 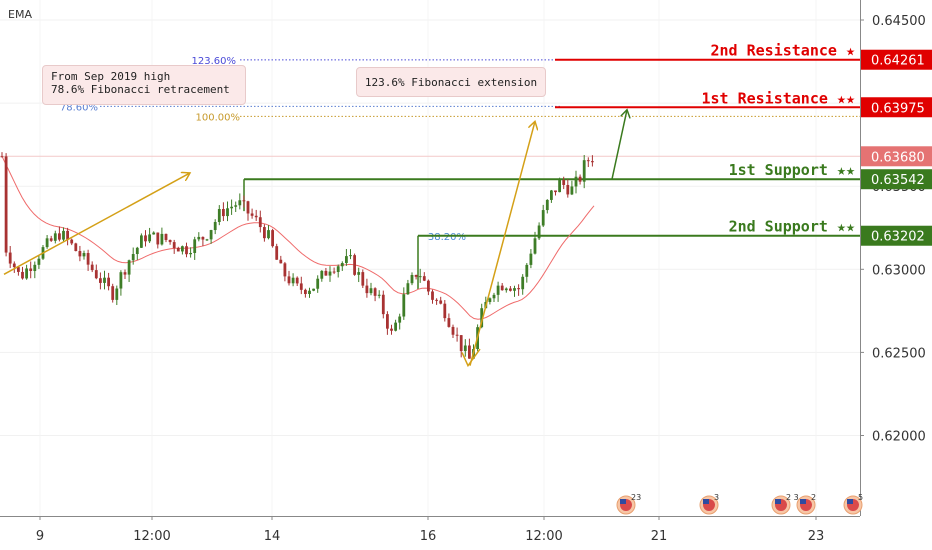 I want to click on time-tick-label: 23, so click(x=816, y=536).